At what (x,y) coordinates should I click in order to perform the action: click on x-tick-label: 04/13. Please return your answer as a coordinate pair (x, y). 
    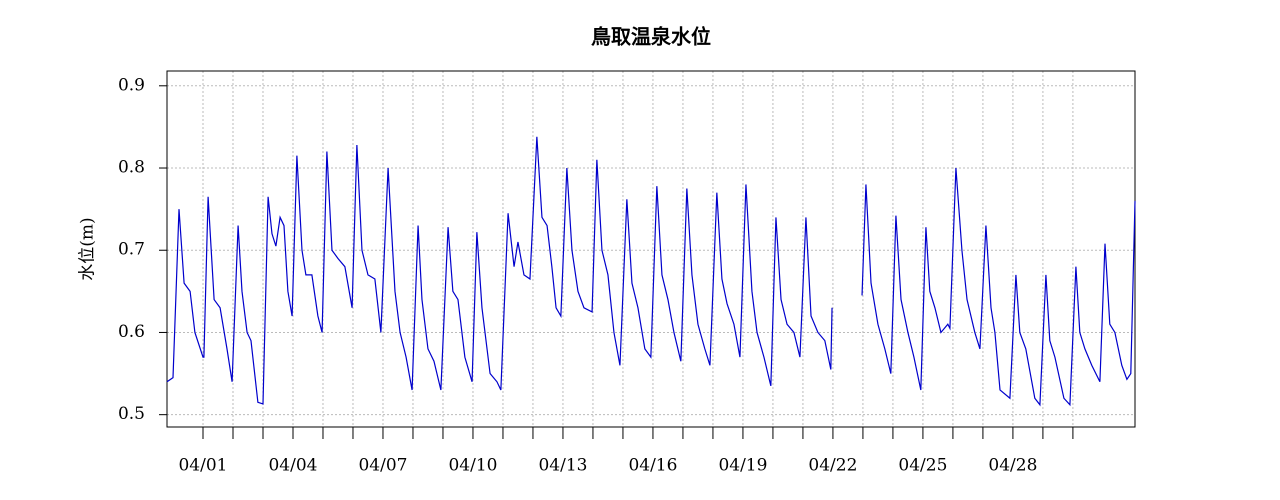
    Looking at the image, I should click on (562, 466).